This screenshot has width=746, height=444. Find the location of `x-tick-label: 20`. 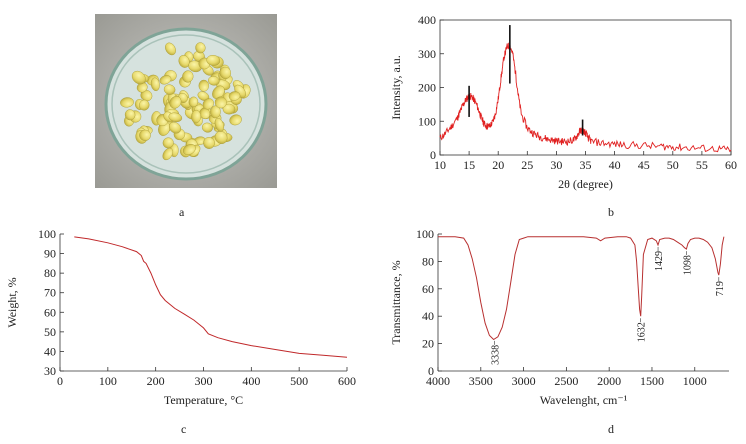

x-tick-label: 20 is located at coordinates (498, 165).